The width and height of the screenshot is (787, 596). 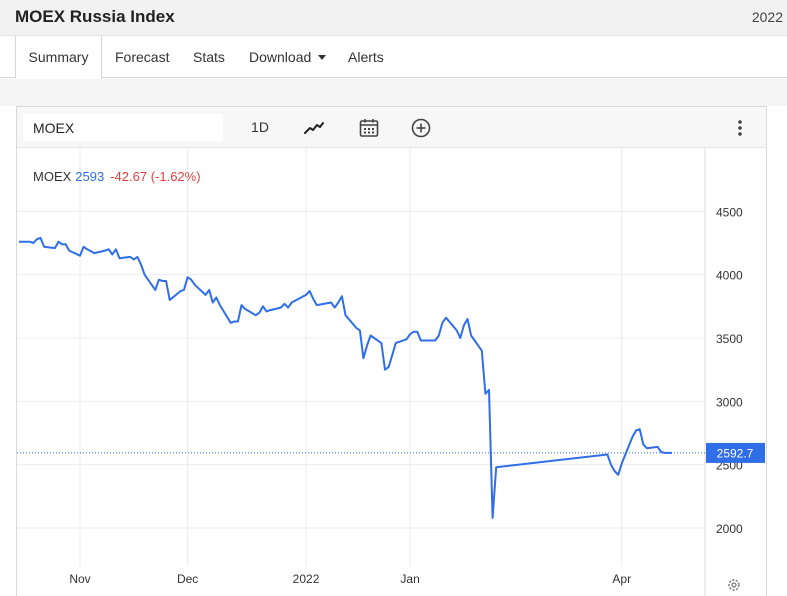 I want to click on interval-button: 1D, so click(x=260, y=127).